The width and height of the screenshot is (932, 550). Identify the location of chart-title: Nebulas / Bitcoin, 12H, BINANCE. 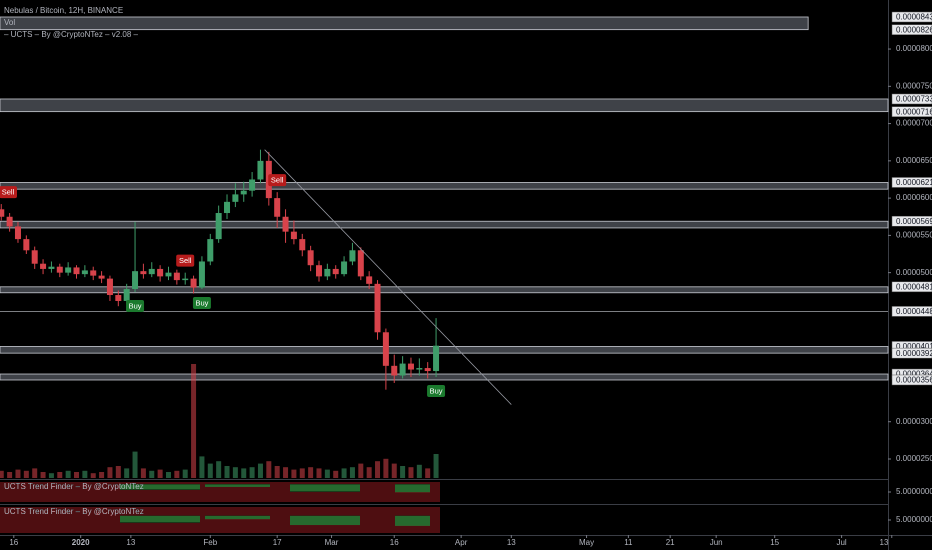
(63, 10).